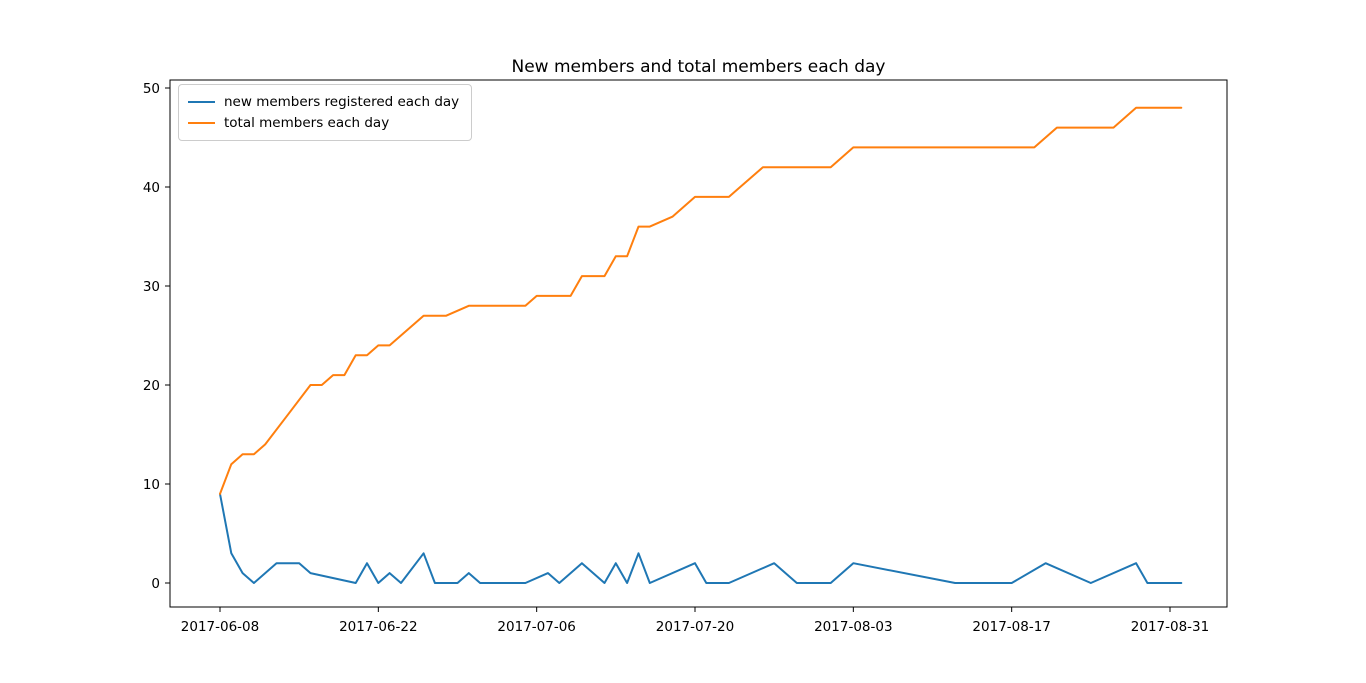 The image size is (1366, 683). What do you see at coordinates (220, 627) in the screenshot?
I see `x-tick-label: 2017-06-08` at bounding box center [220, 627].